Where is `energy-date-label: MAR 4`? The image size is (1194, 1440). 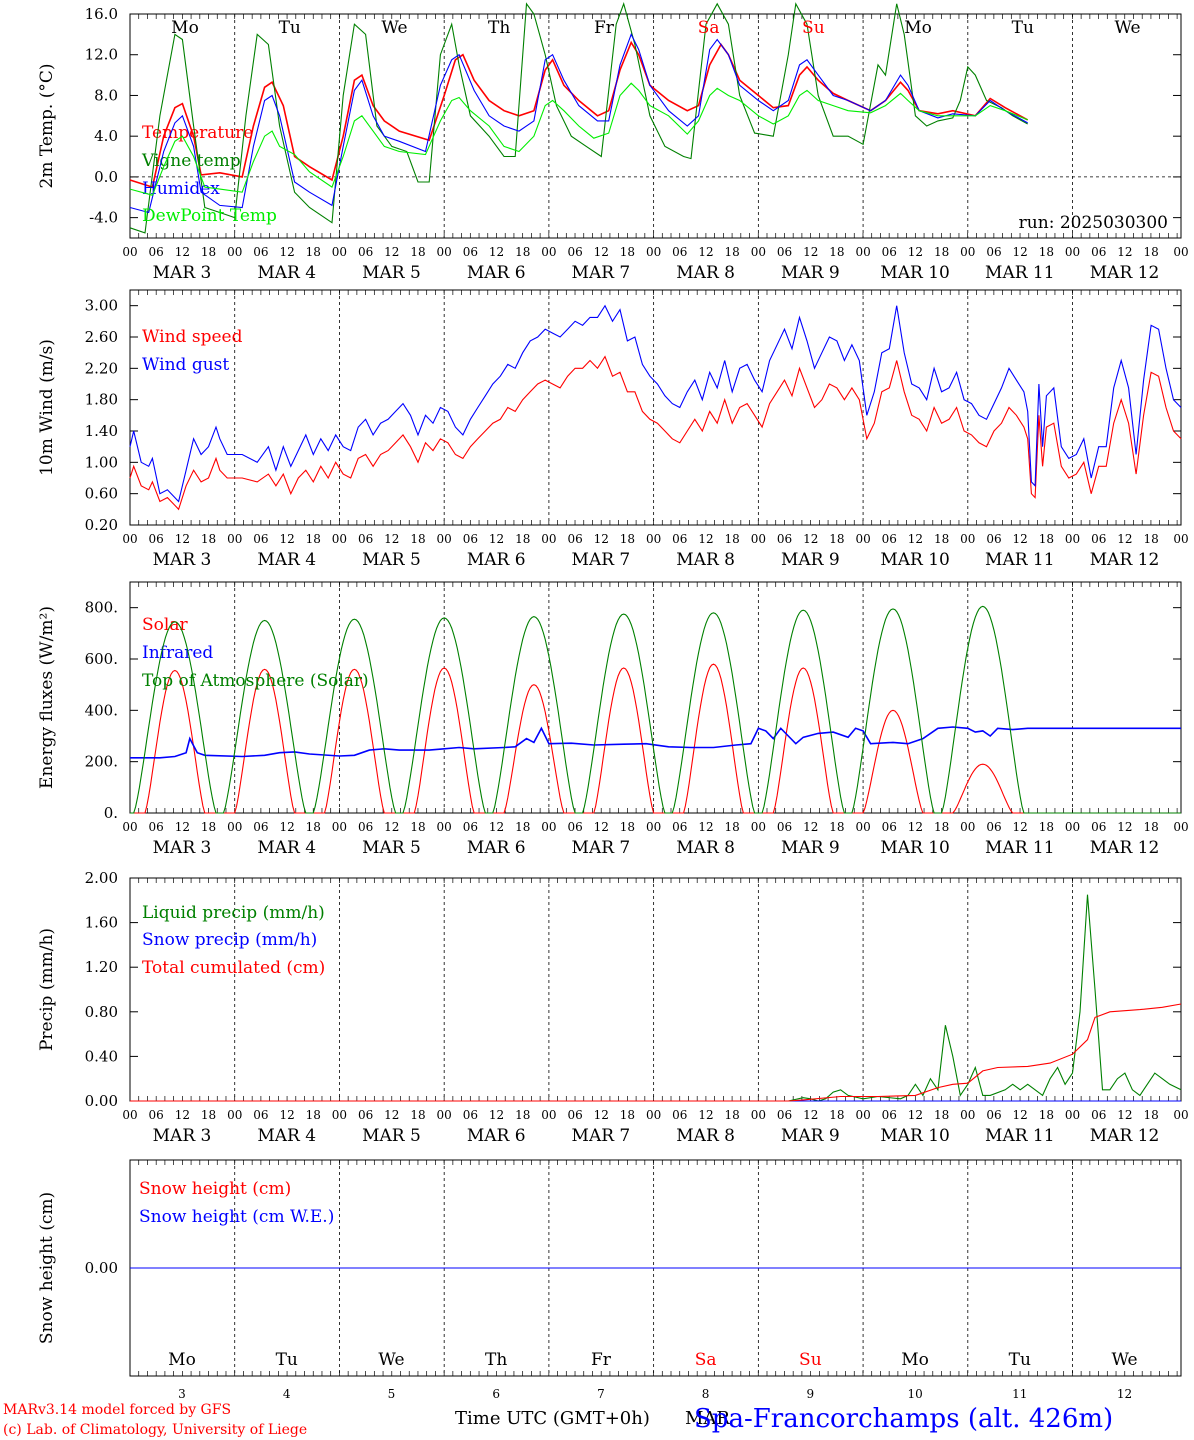 energy-date-label: MAR 4 is located at coordinates (286, 848).